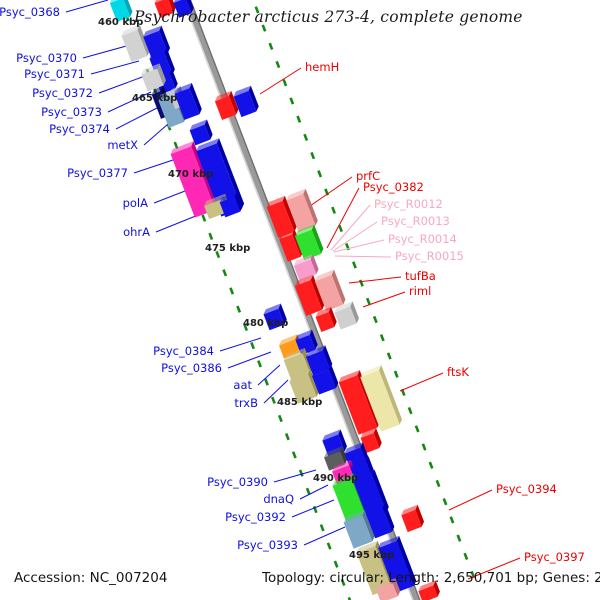 The height and width of the screenshot is (600, 600). I want to click on gene-blue-l, so click(325, 379).